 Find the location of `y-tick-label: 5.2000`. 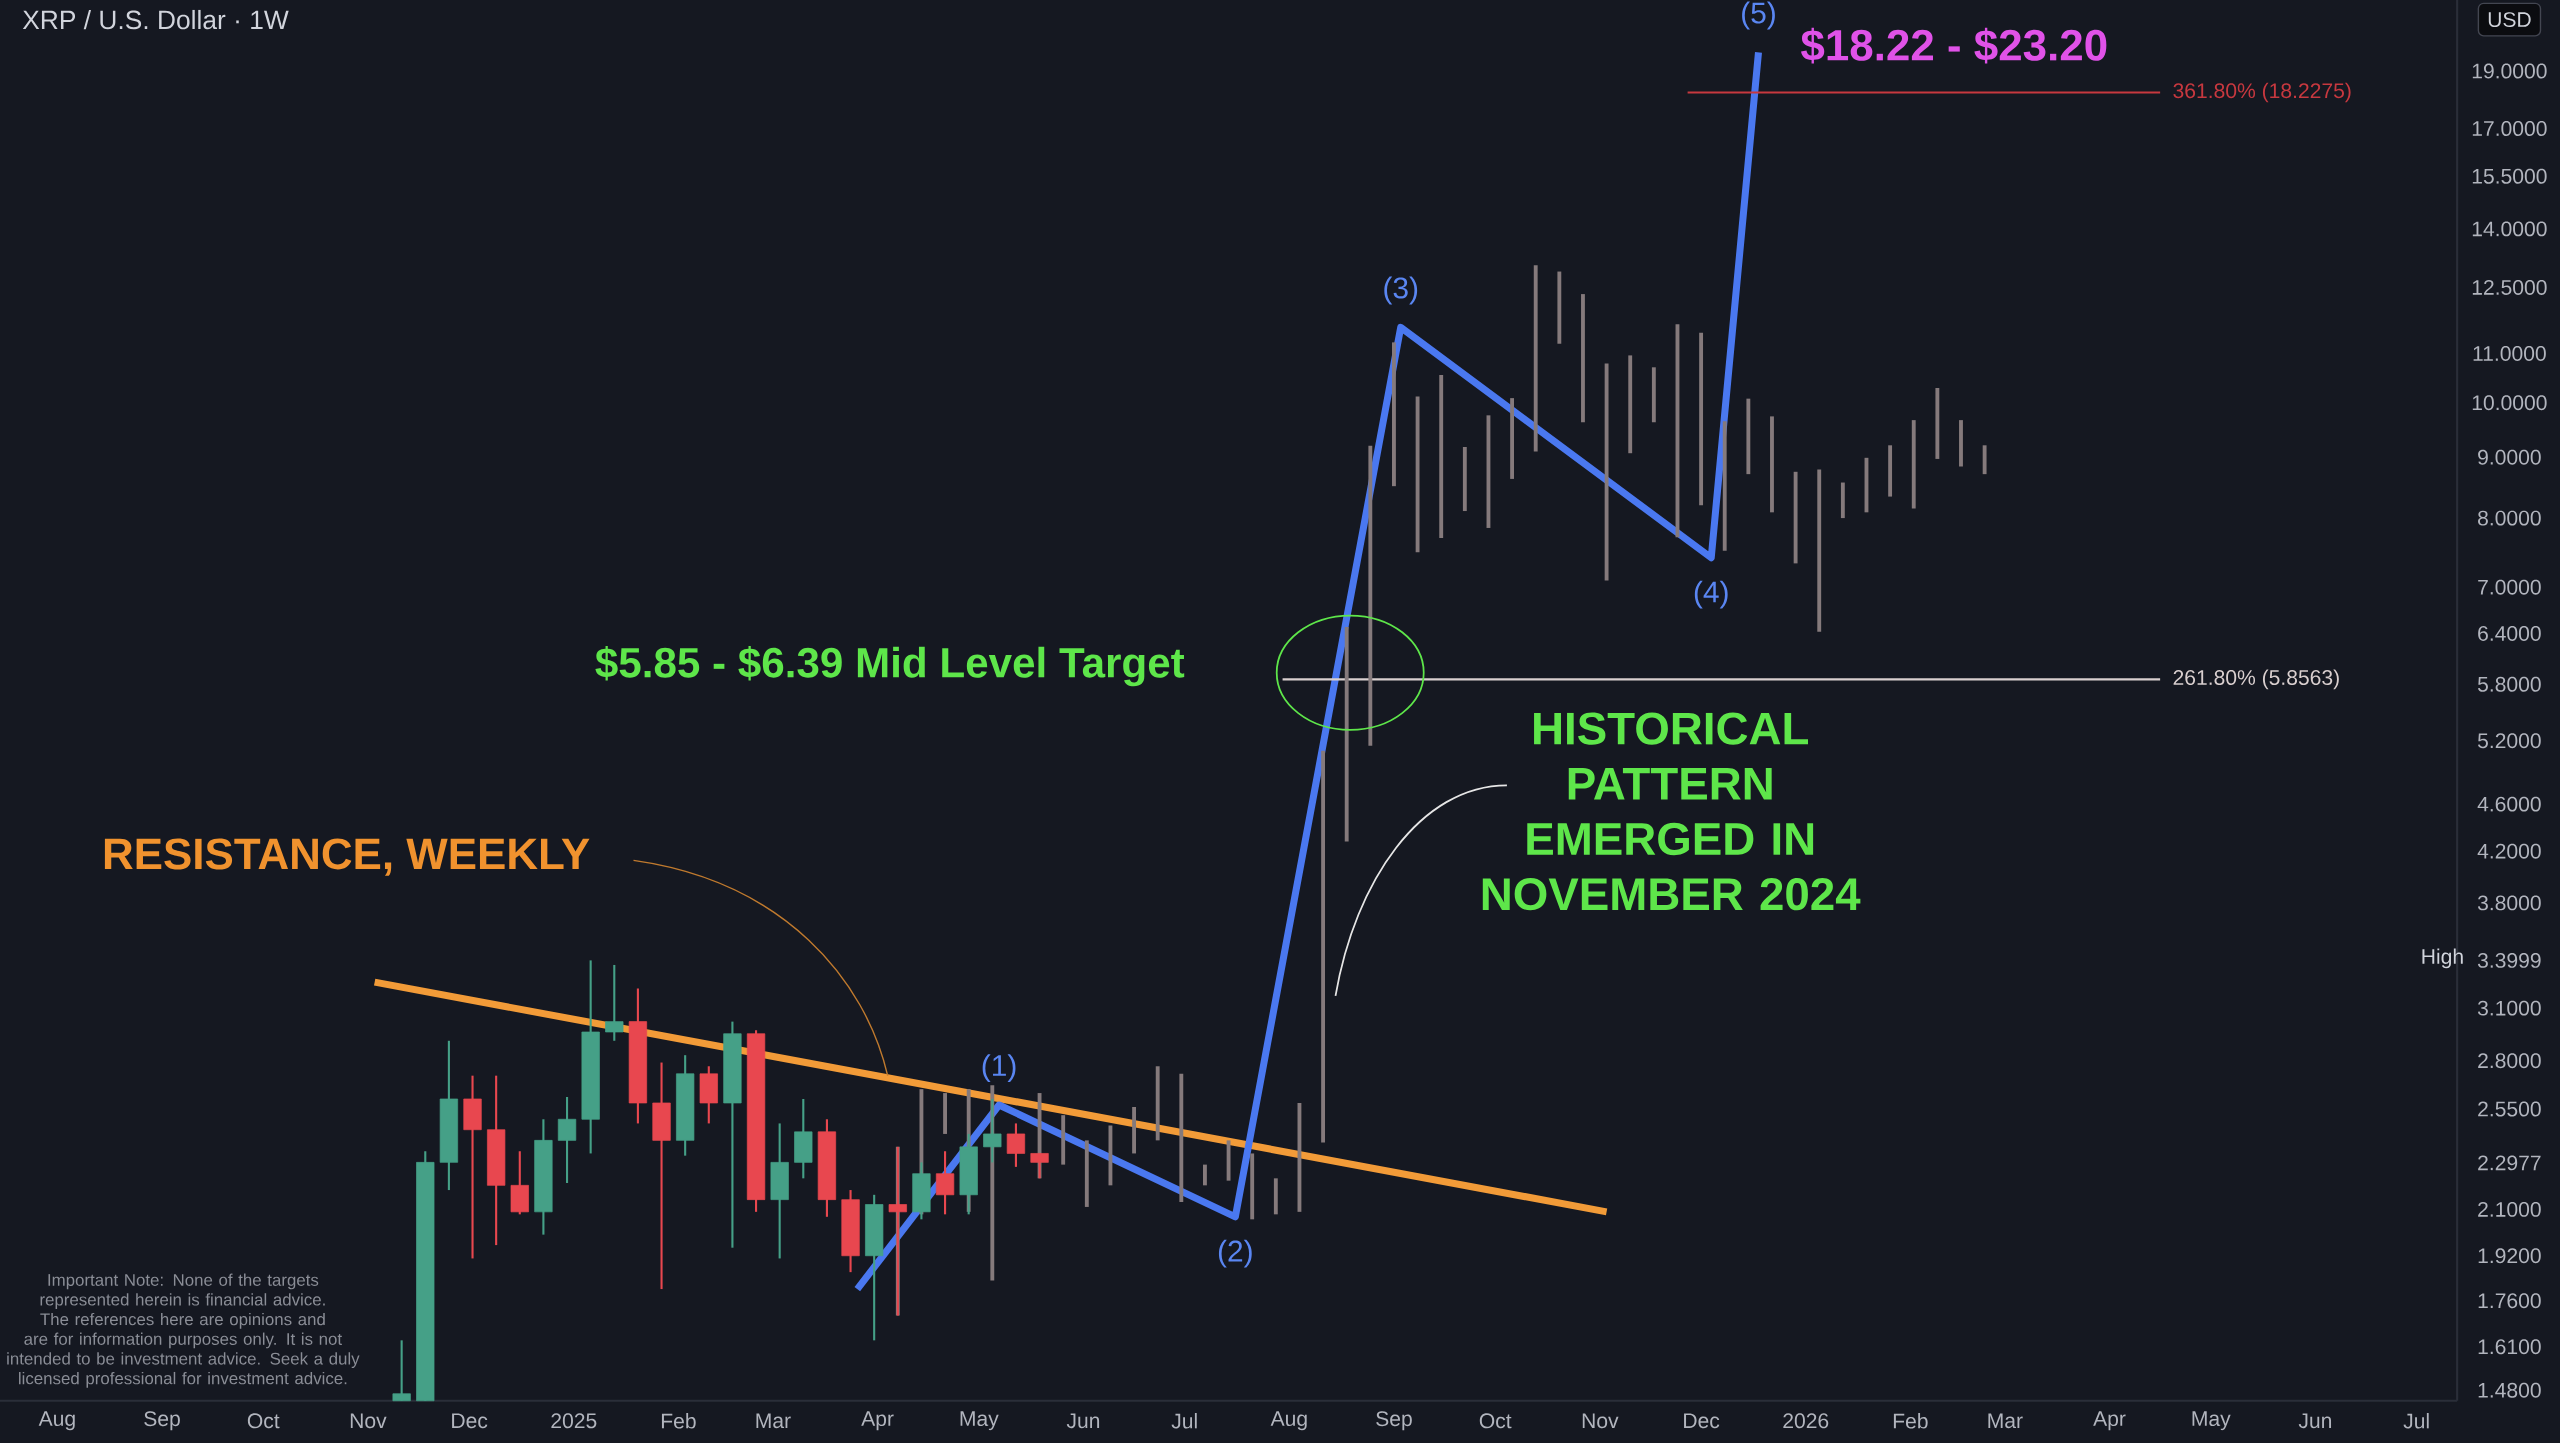

y-tick-label: 5.2000 is located at coordinates (2509, 741).